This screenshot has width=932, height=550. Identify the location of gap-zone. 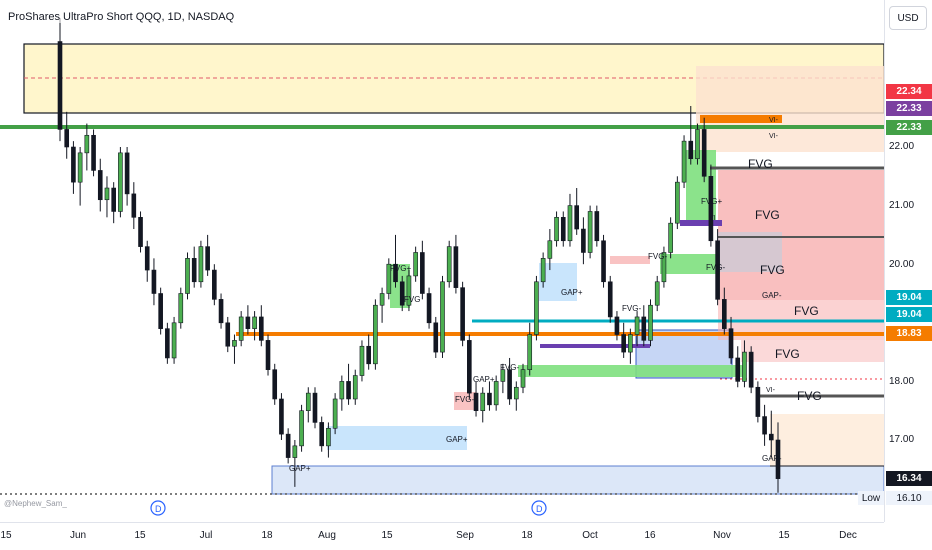
(397, 438).